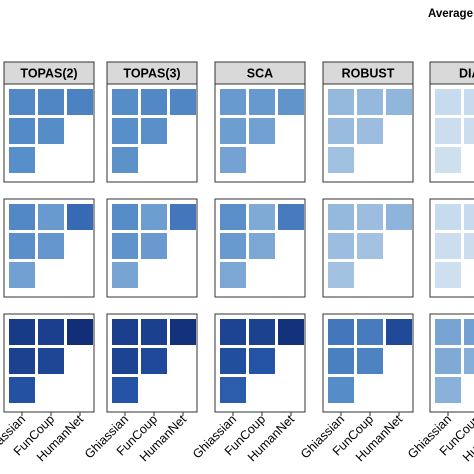  I want to click on method-label: DIAM, so click(466, 74).